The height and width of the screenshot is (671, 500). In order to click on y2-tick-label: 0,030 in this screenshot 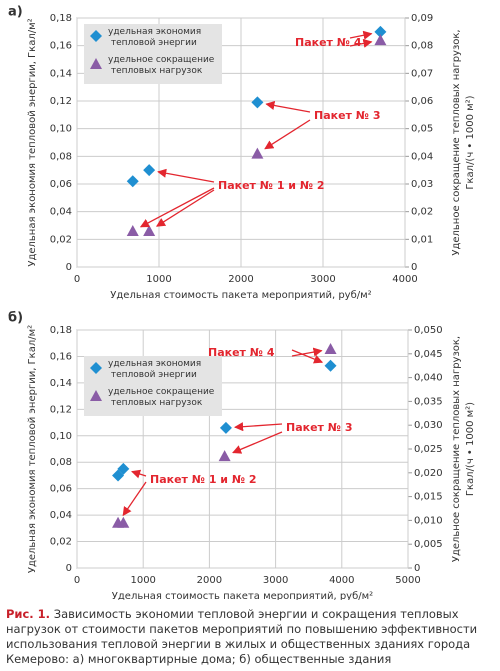, I will do `click(428, 425)`.